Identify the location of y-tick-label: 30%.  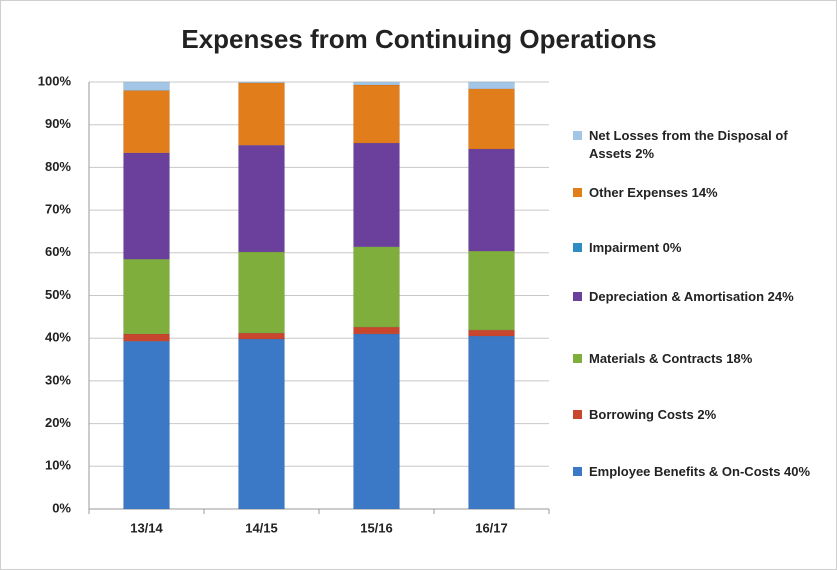
(58, 379).